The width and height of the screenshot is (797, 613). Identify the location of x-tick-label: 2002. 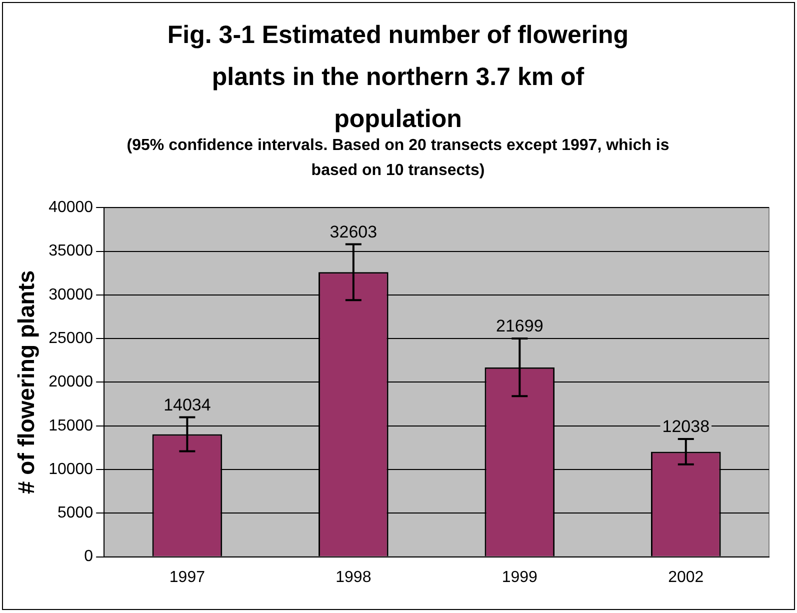
(686, 577).